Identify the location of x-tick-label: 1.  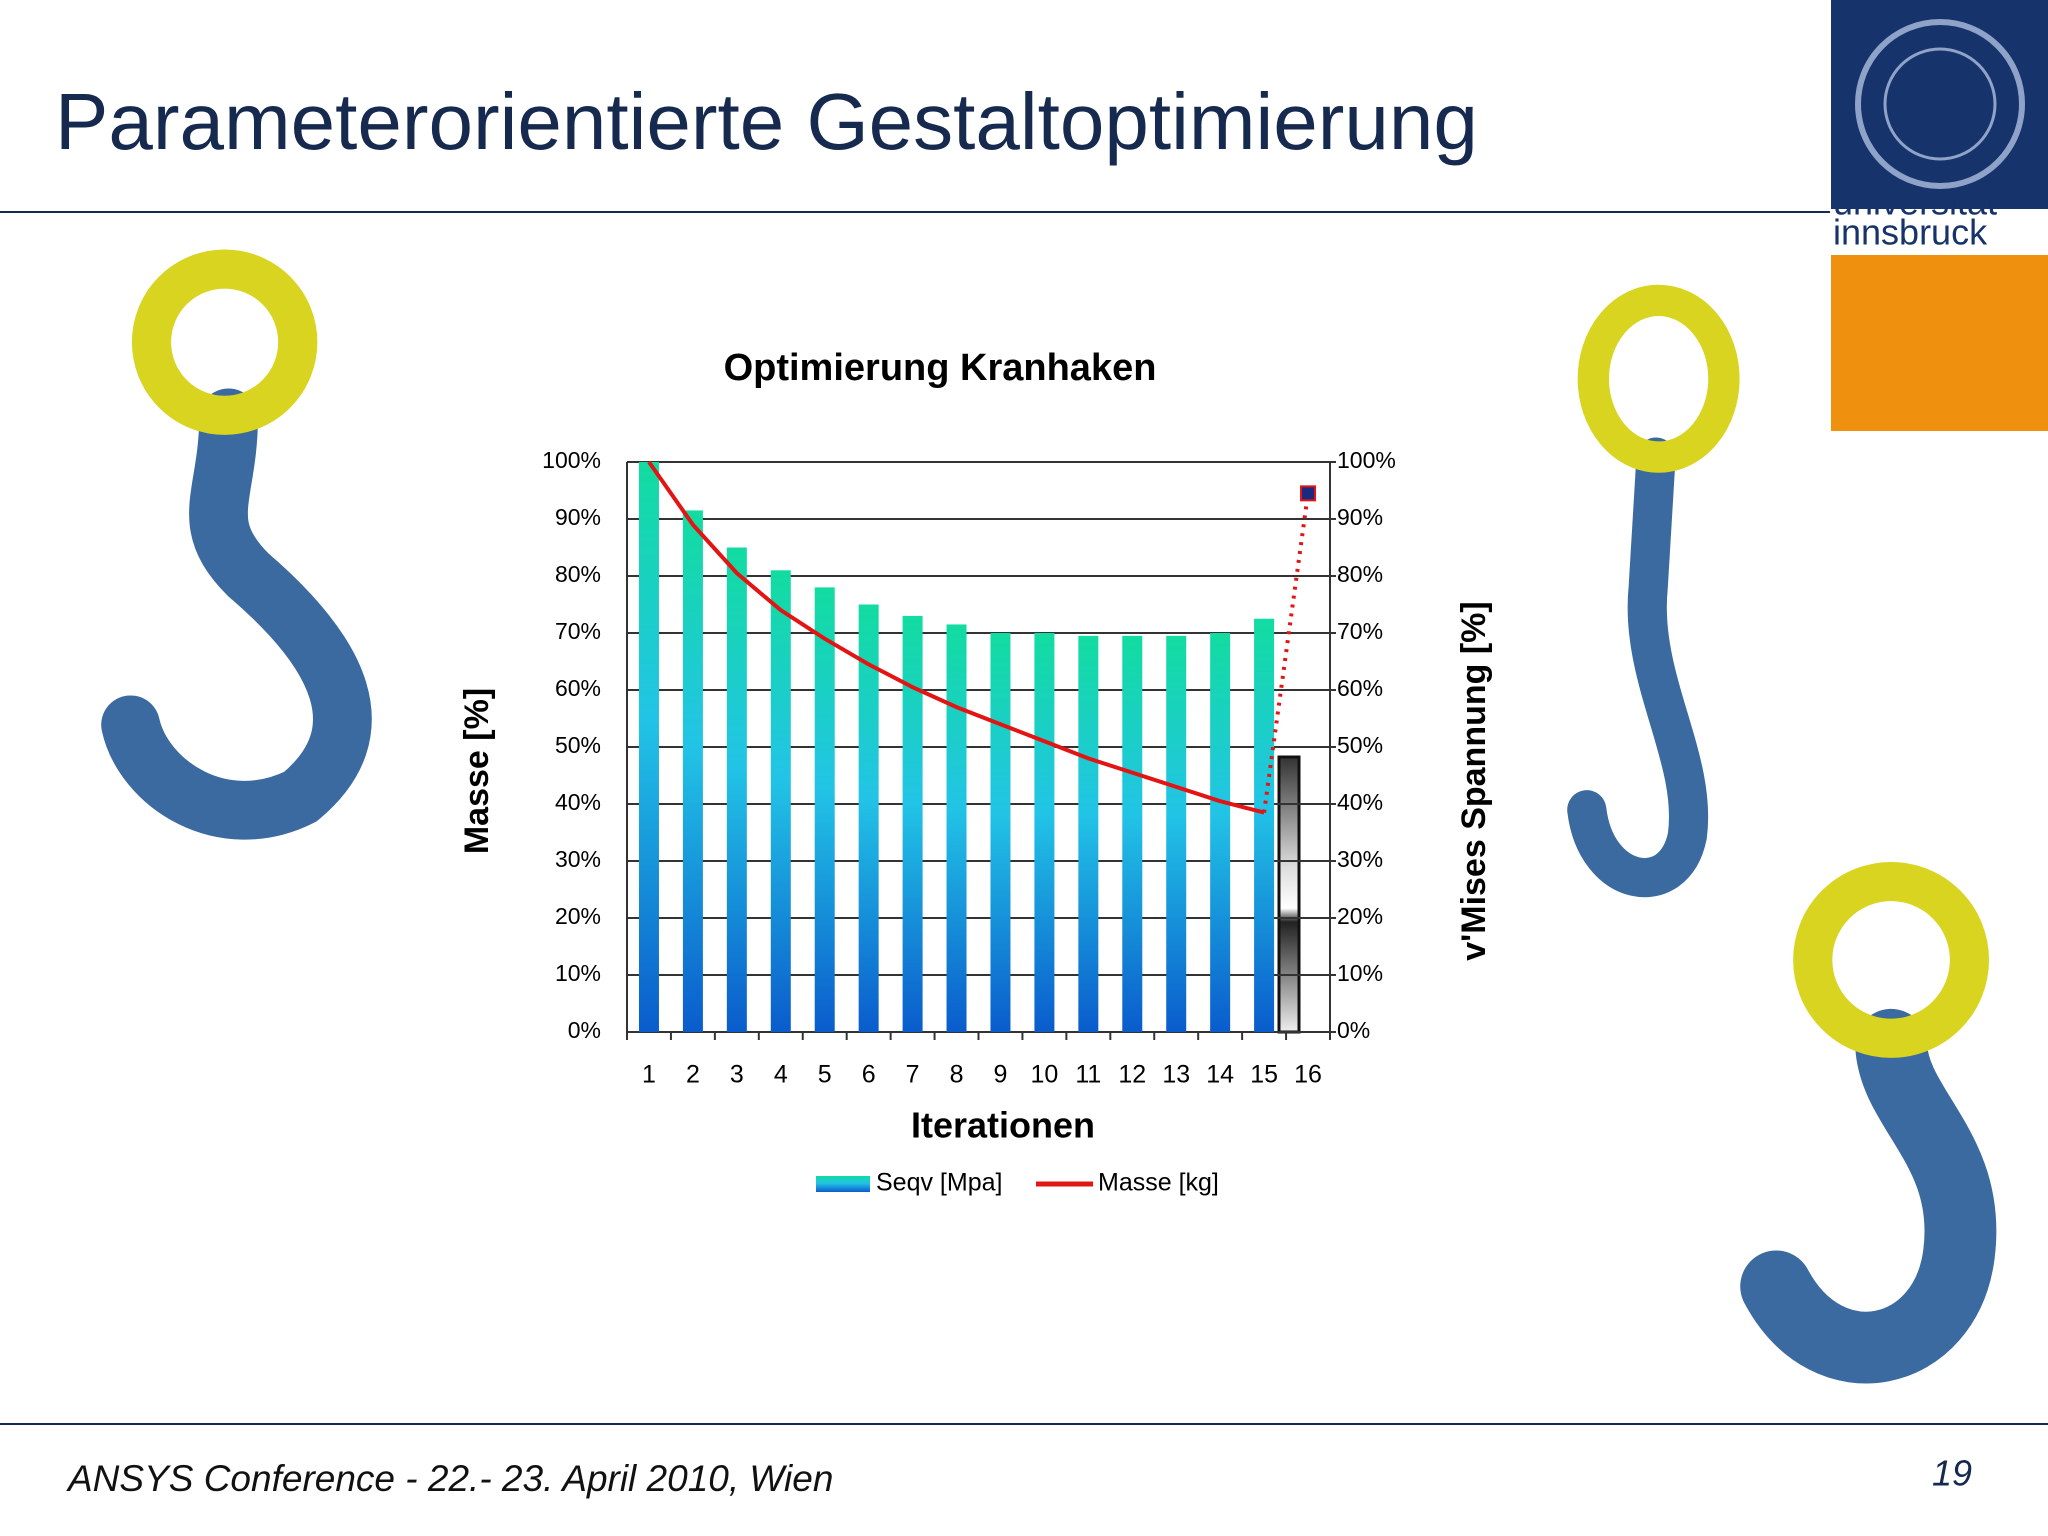
(649, 1075).